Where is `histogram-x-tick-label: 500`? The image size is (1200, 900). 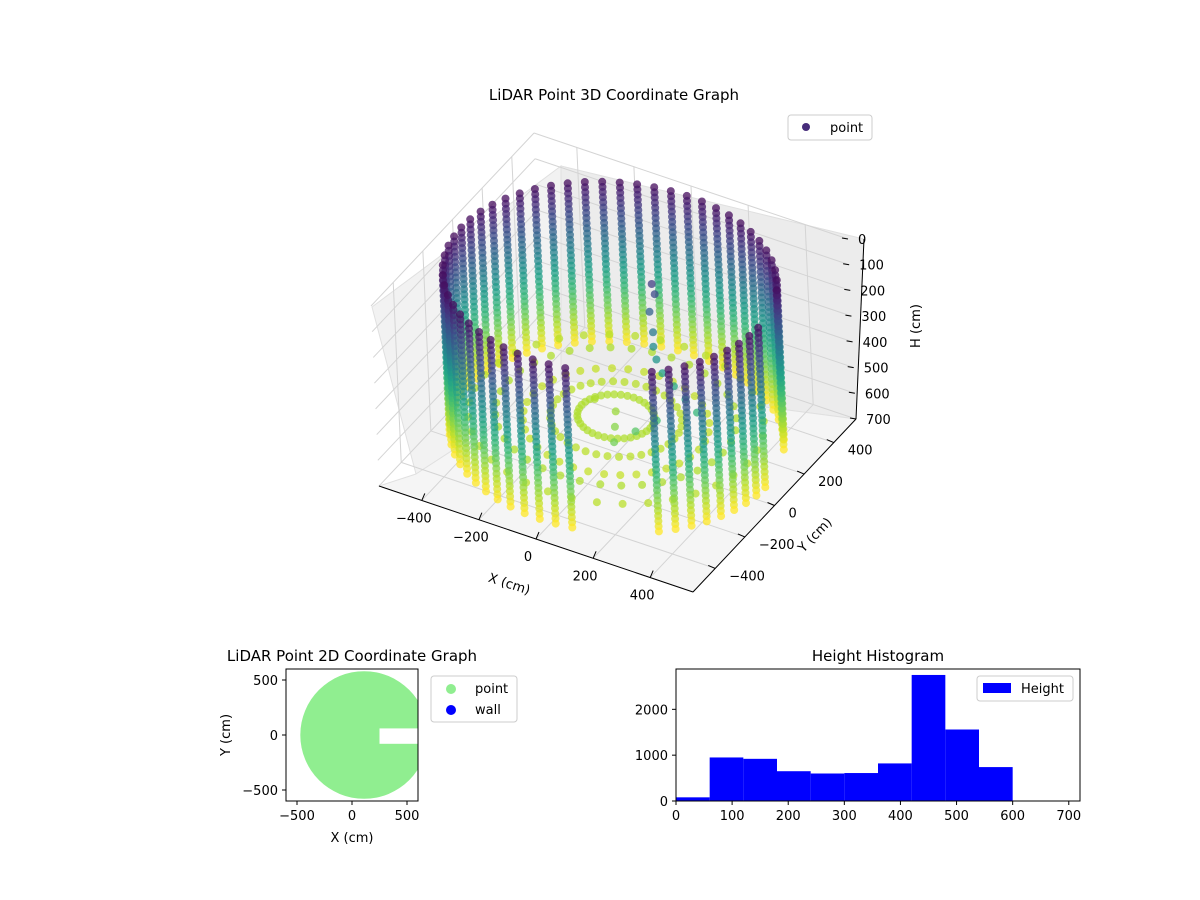
histogram-x-tick-label: 500 is located at coordinates (956, 816).